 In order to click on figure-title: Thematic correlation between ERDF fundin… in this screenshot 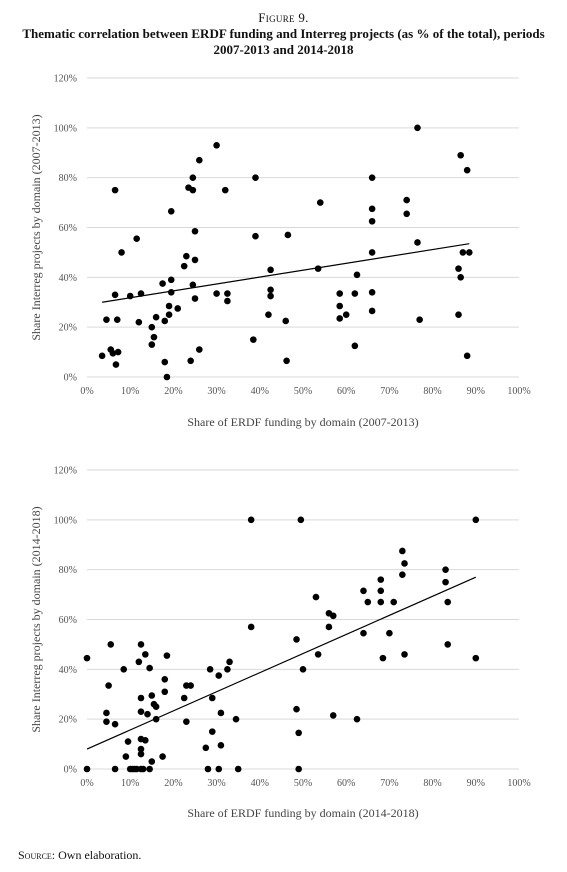, I will do `click(283, 41)`.